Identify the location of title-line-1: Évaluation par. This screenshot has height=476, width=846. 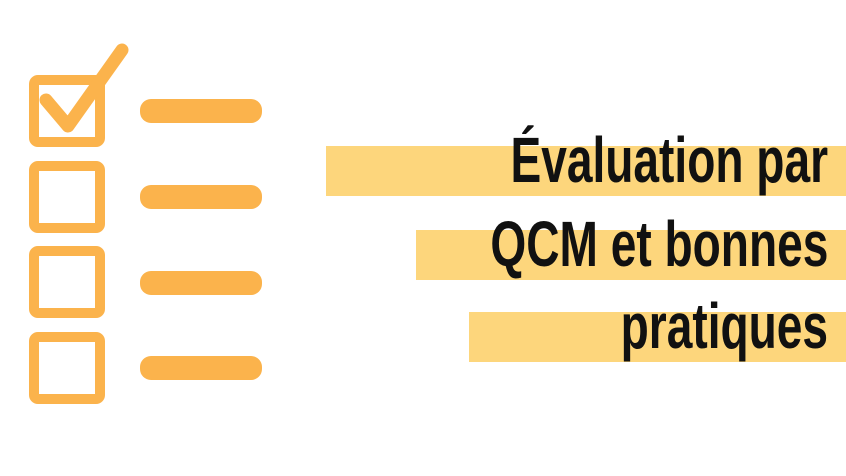
(586, 162).